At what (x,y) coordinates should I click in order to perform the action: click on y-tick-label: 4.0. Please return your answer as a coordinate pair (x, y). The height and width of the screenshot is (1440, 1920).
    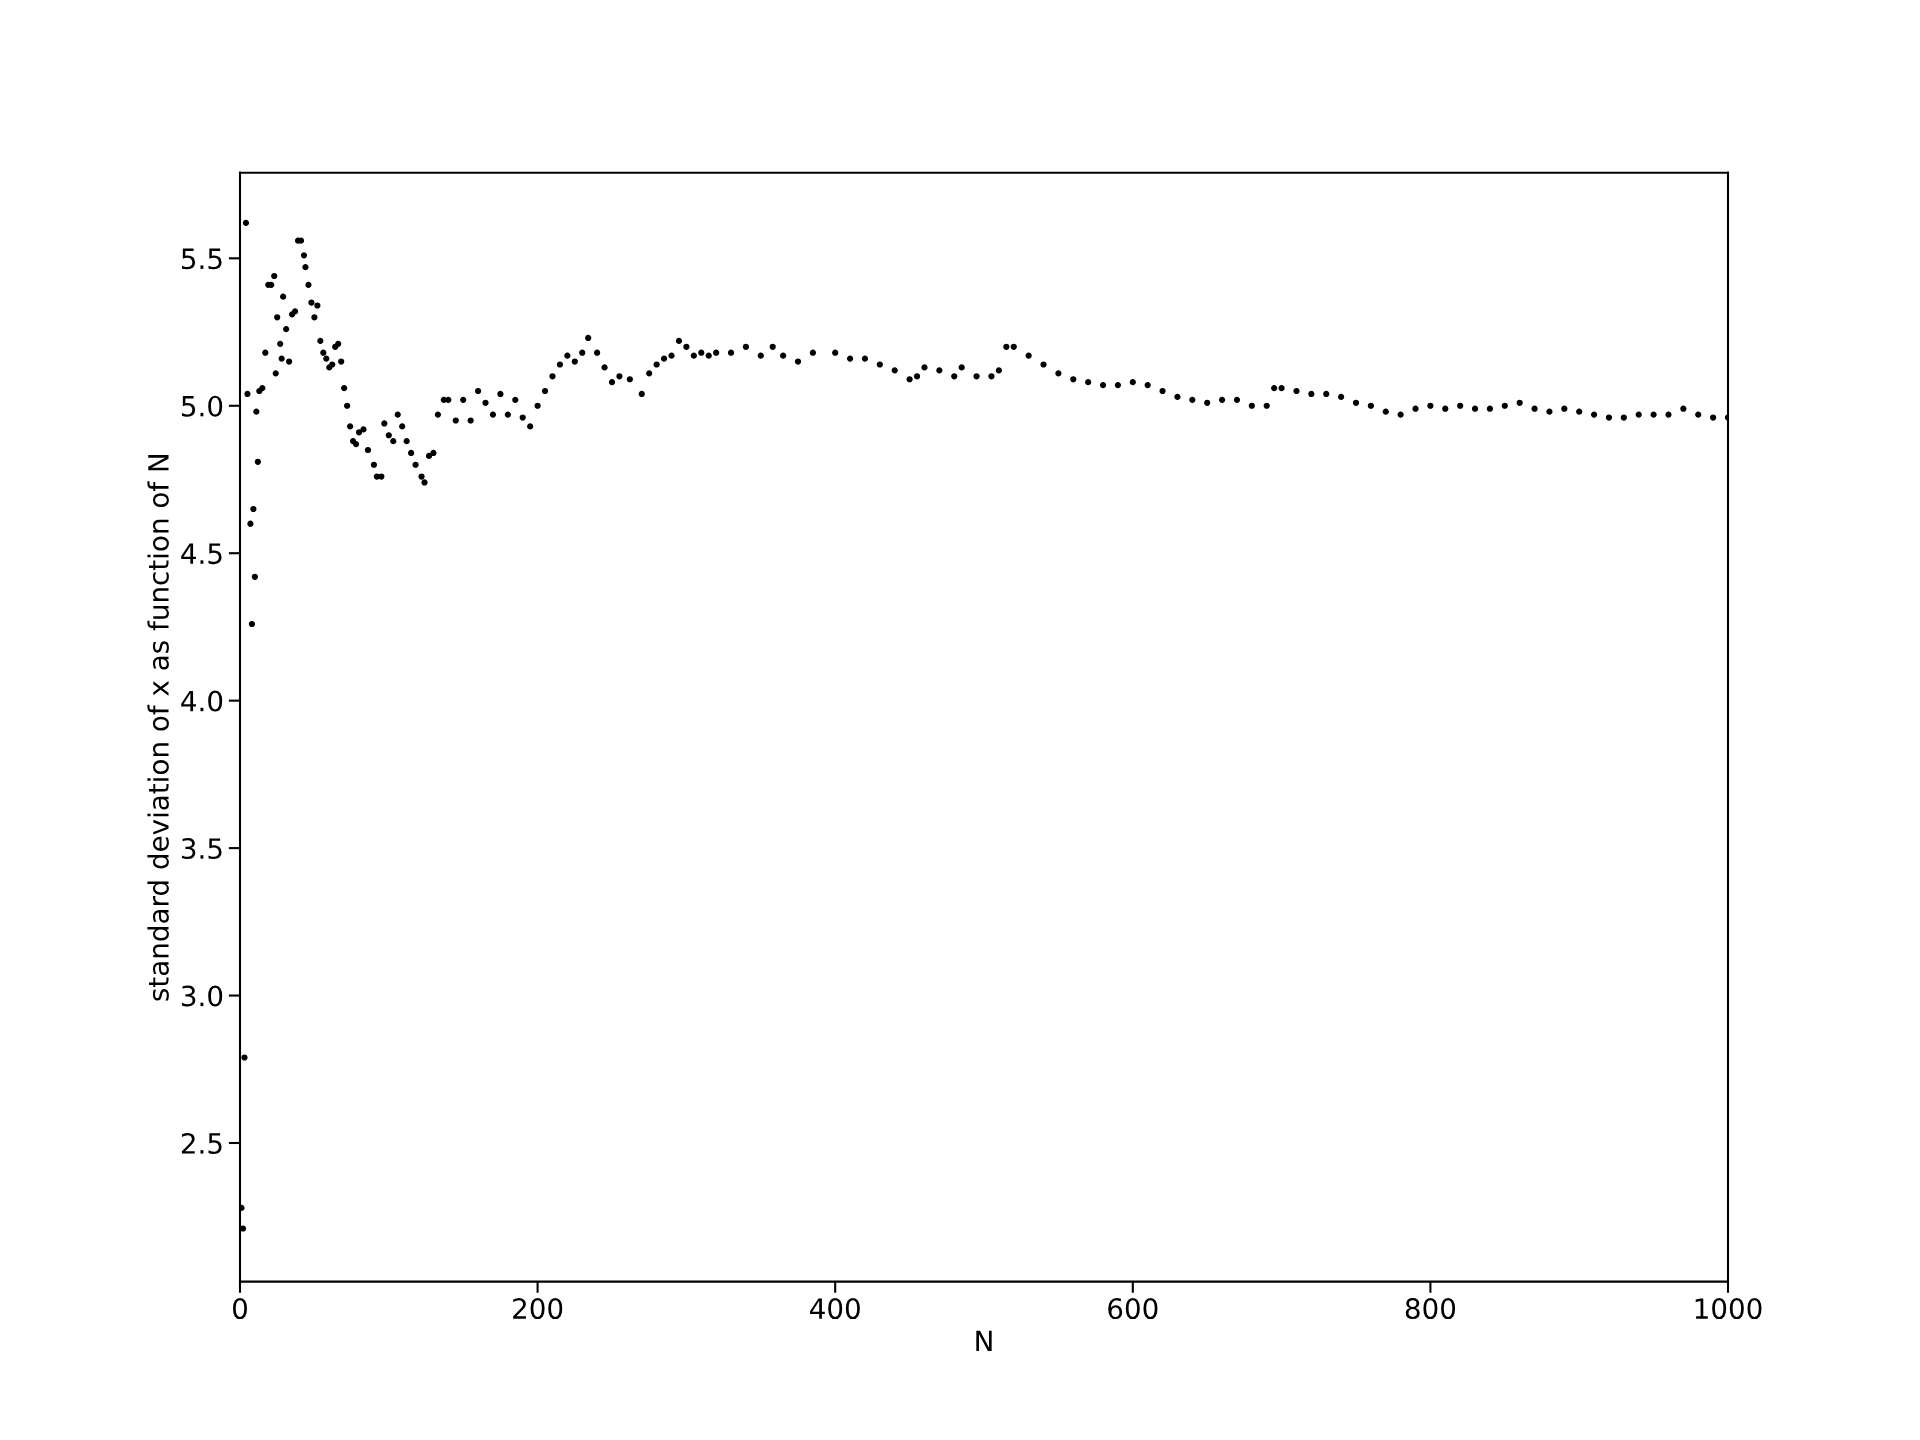
    Looking at the image, I should click on (202, 701).